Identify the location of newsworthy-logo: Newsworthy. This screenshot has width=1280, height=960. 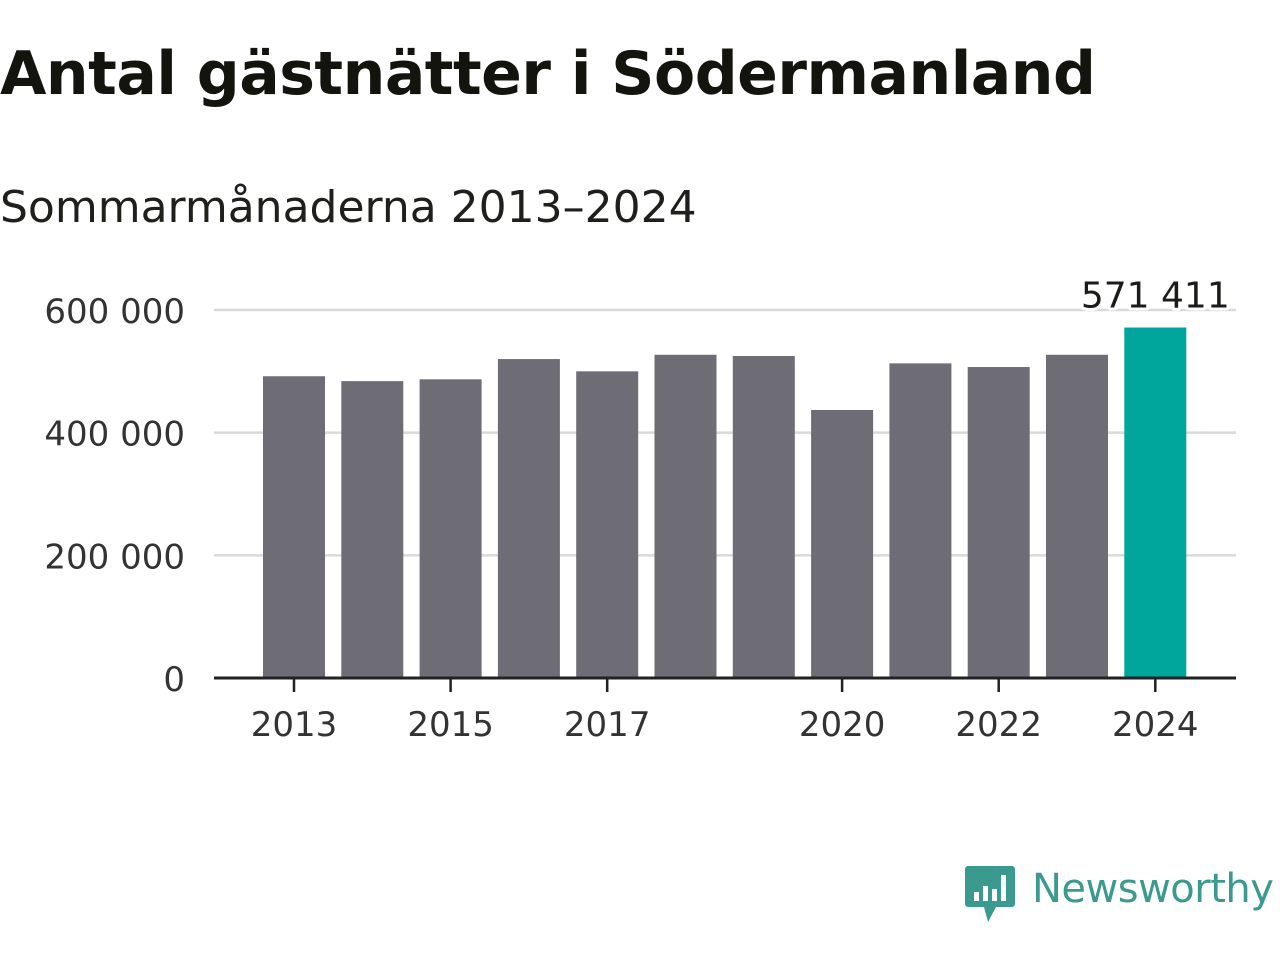
(1122, 895).